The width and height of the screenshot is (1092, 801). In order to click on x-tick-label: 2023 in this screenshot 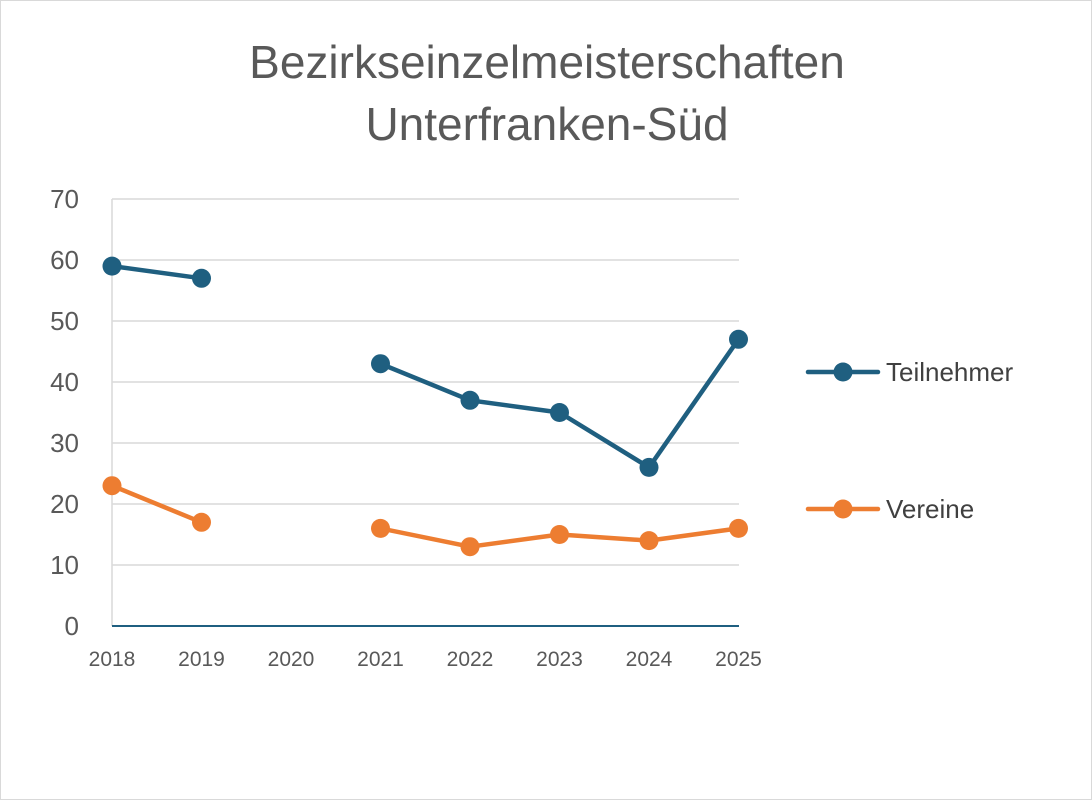, I will do `click(559, 659)`.